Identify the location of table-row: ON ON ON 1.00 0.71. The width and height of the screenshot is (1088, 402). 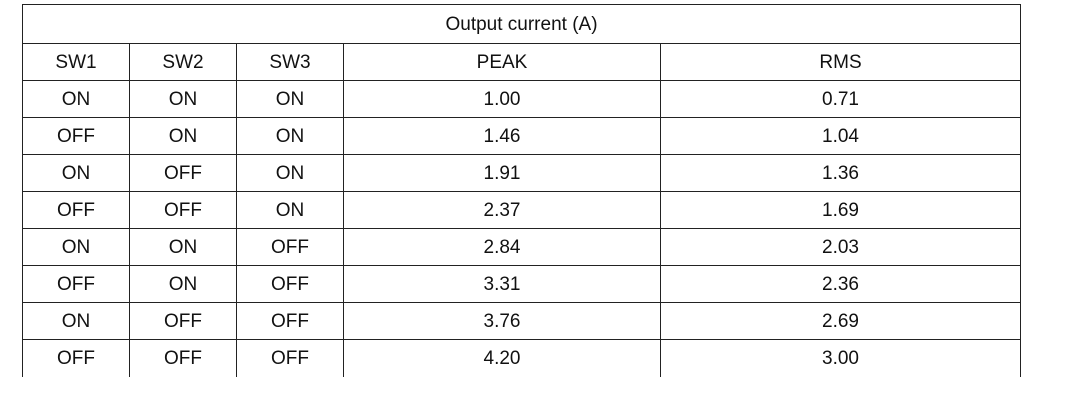
(522, 99).